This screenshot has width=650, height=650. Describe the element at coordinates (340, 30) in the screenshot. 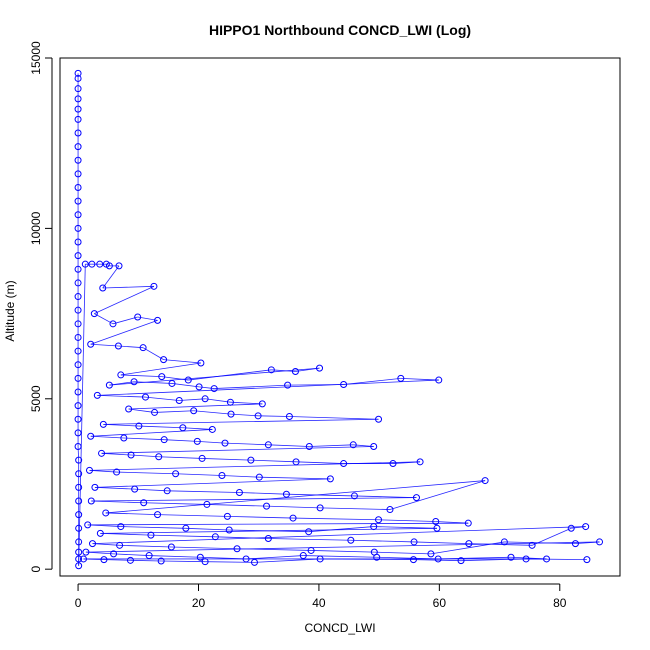

I see `chart-title: HIPPO1 Northbound CONCD_LWI (Log)` at that location.